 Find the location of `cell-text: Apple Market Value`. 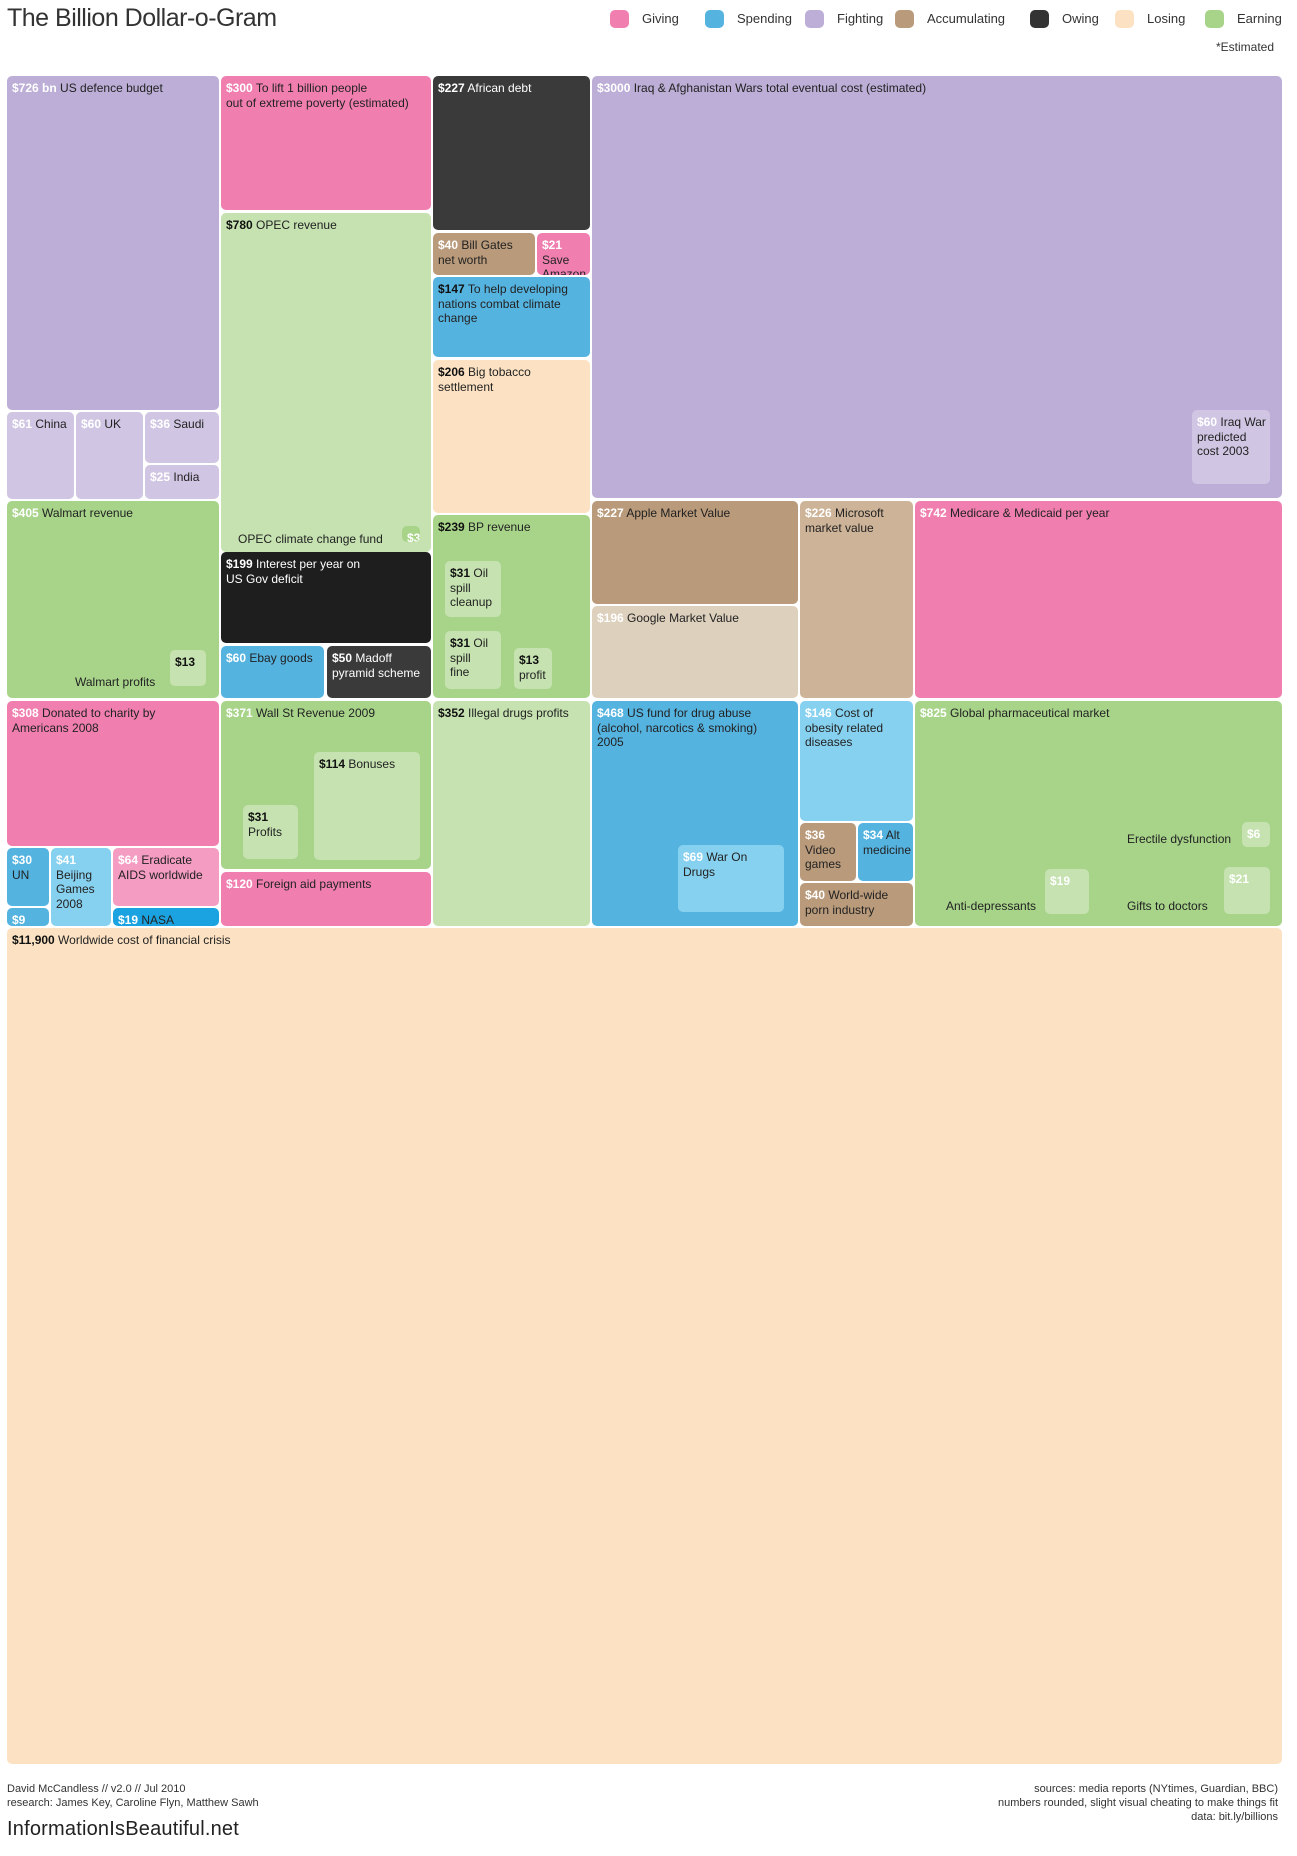

cell-text: Apple Market Value is located at coordinates (677, 513).